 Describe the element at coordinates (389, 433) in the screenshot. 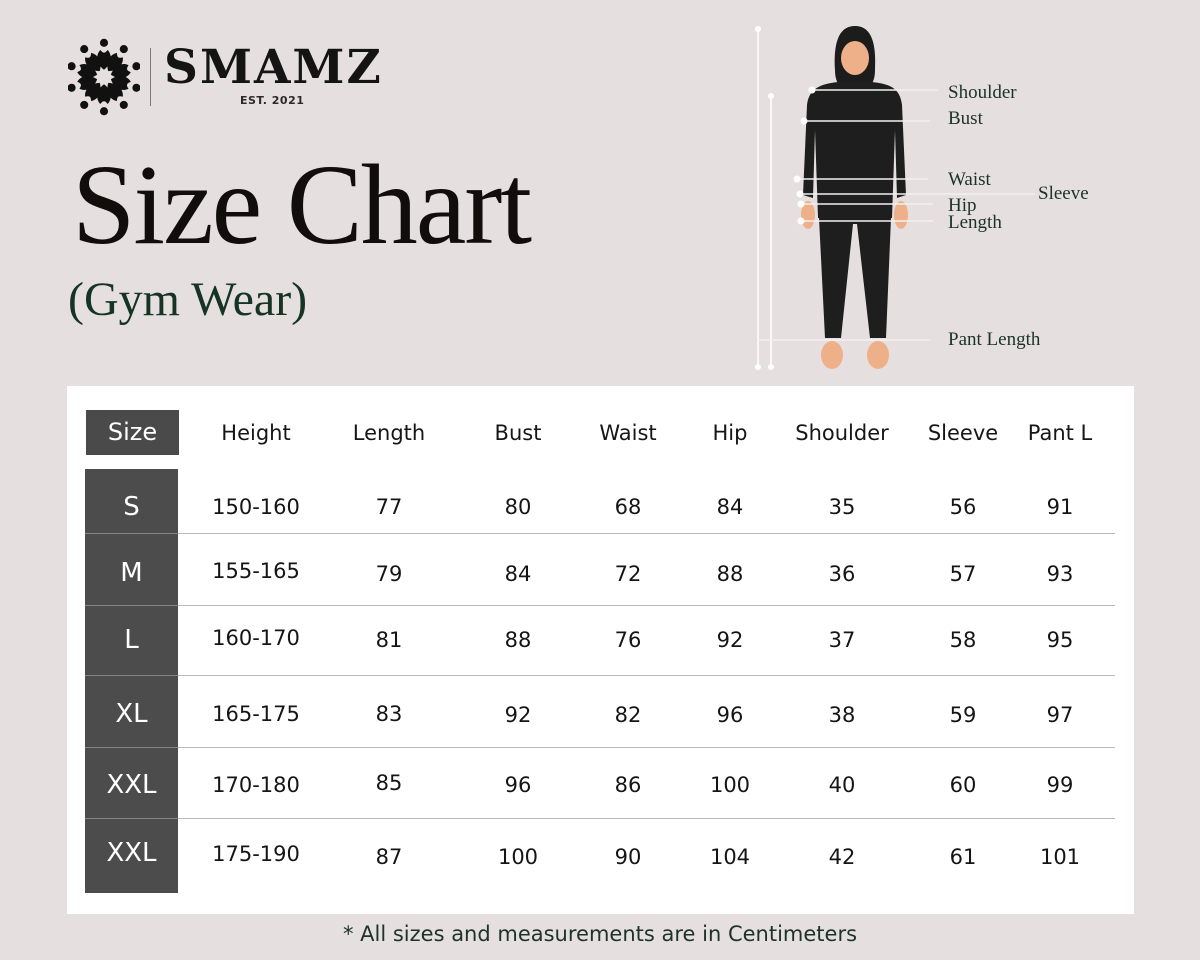

I see `column-header-length: Length` at that location.